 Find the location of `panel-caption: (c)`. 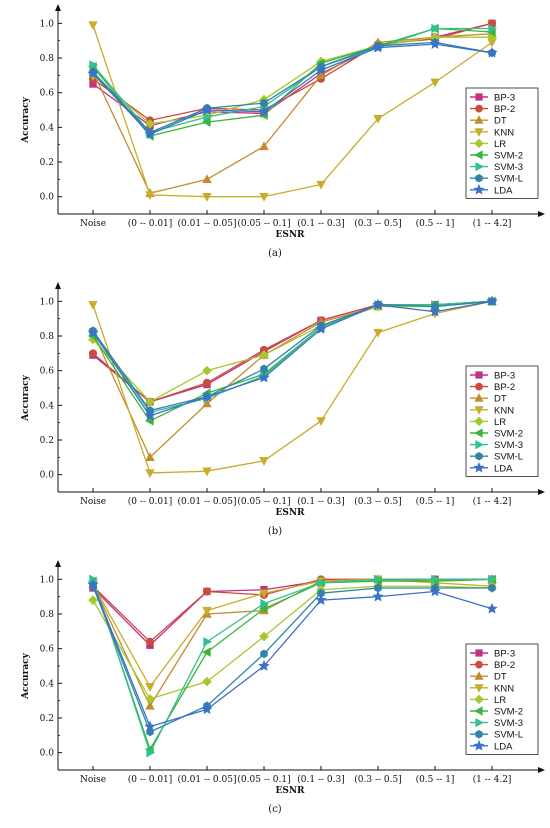

panel-caption: (c) is located at coordinates (275, 809).